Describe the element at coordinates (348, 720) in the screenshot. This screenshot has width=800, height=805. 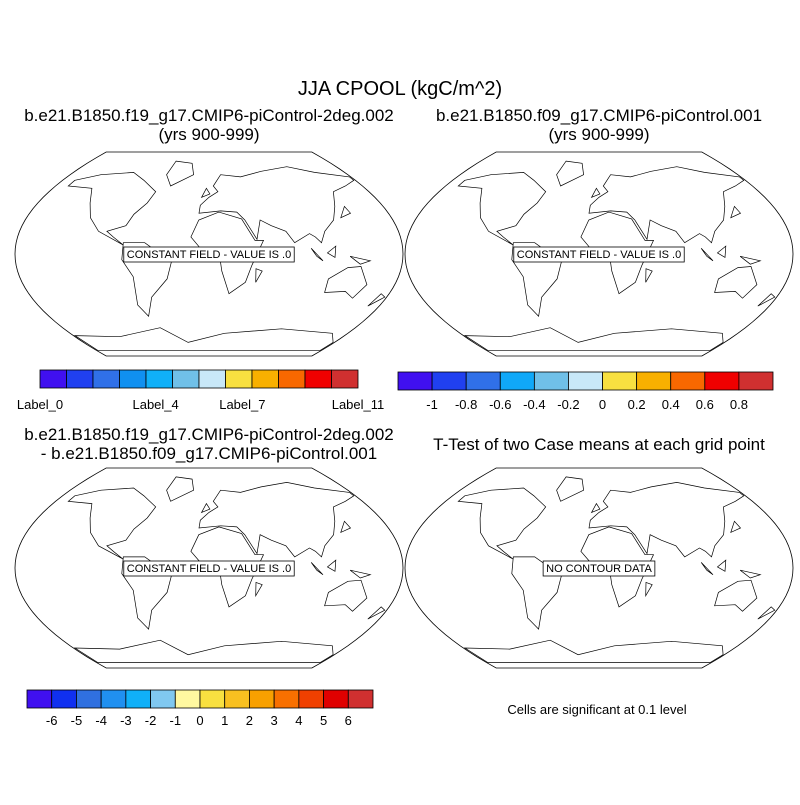
I see `colorbar-level: 6` at that location.